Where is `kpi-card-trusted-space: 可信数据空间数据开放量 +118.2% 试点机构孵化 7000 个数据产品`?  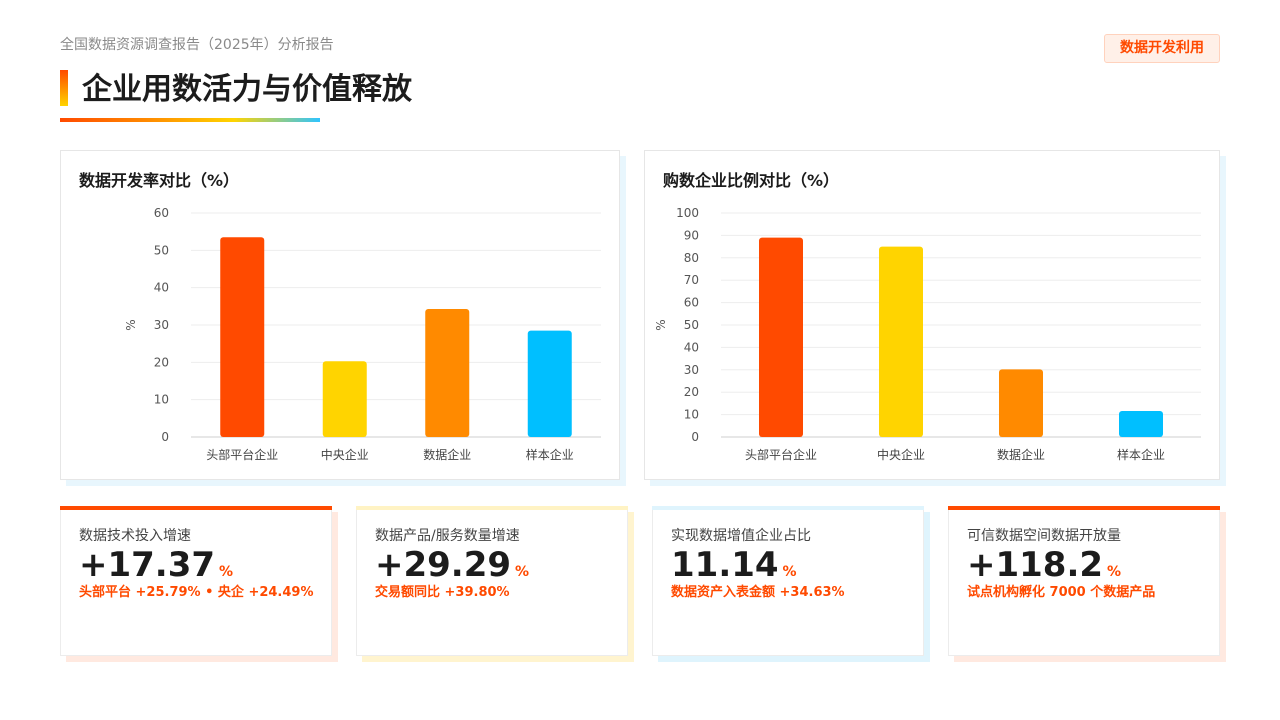
kpi-card-trusted-space: 可信数据空间数据开放量 +118.2% 试点机构孵化 7000 个数据产品 is located at coordinates (1084, 581).